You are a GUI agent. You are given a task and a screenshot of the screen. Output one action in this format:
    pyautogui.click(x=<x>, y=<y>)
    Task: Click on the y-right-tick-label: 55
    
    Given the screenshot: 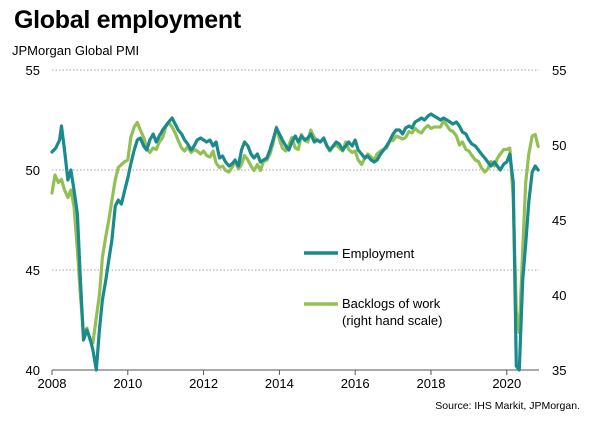 What is the action you would take?
    pyautogui.click(x=559, y=70)
    